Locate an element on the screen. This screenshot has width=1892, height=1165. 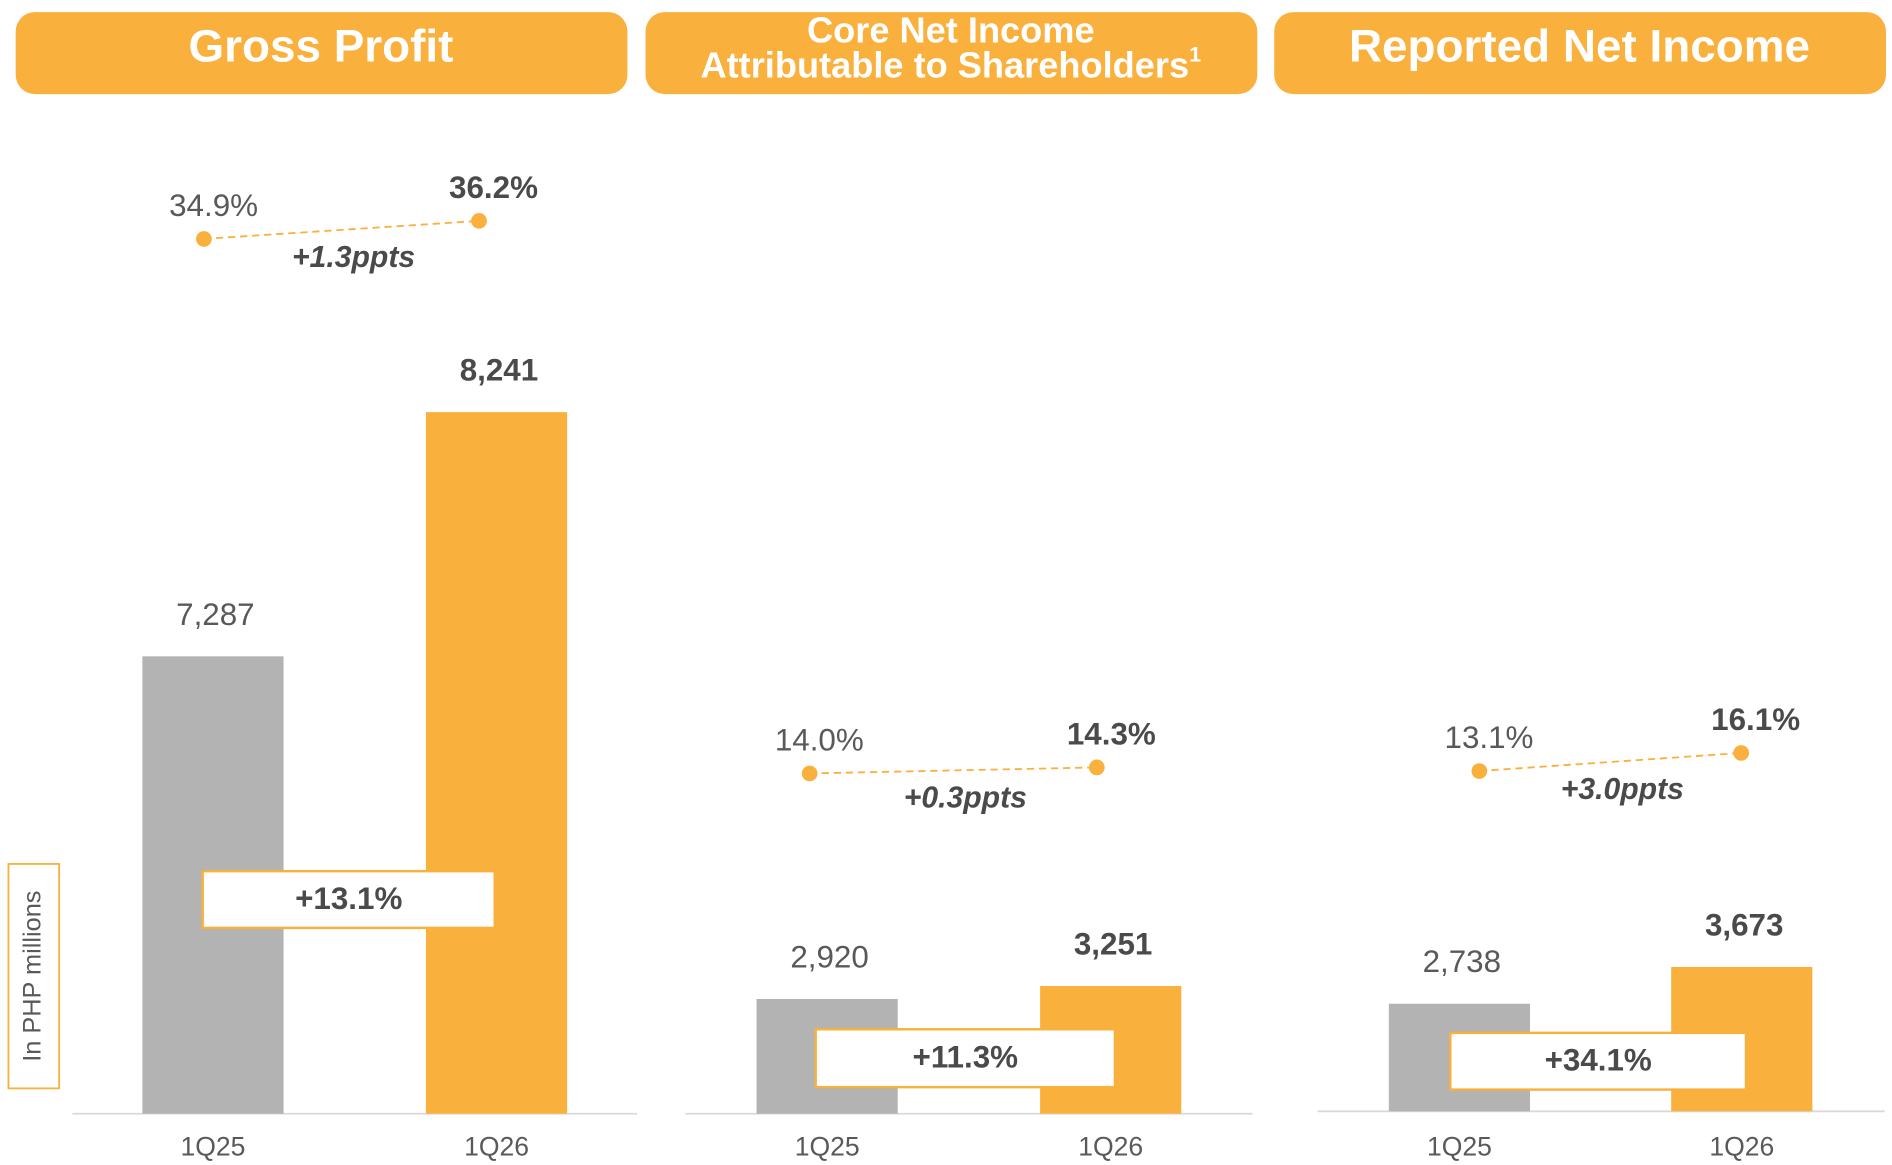
chart-title: Reported Net Income is located at coordinates (1579, 46).